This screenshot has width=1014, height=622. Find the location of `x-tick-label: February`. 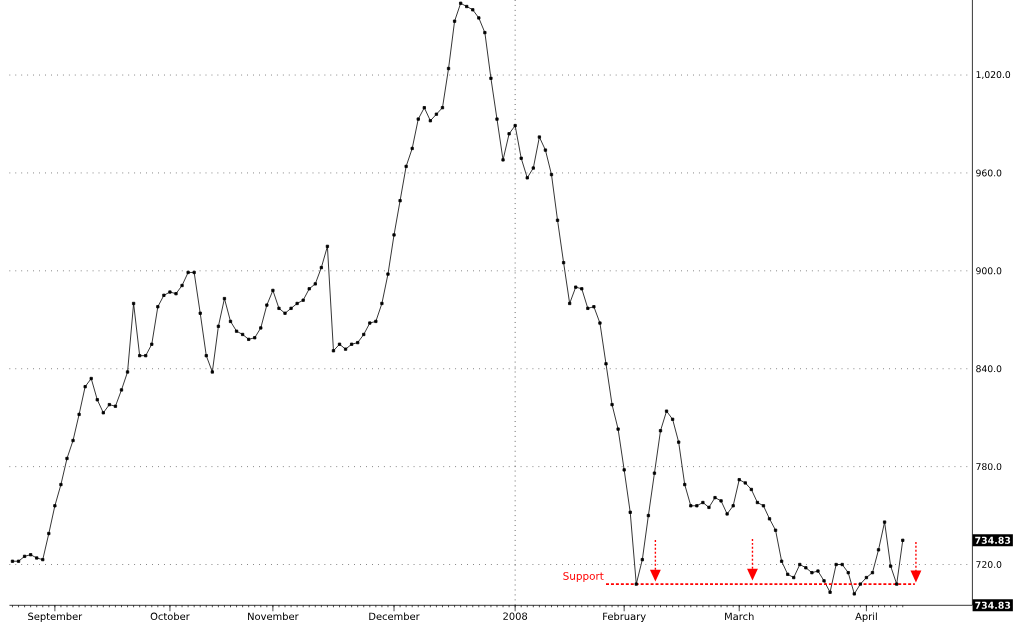

x-tick-label: February is located at coordinates (624, 617).